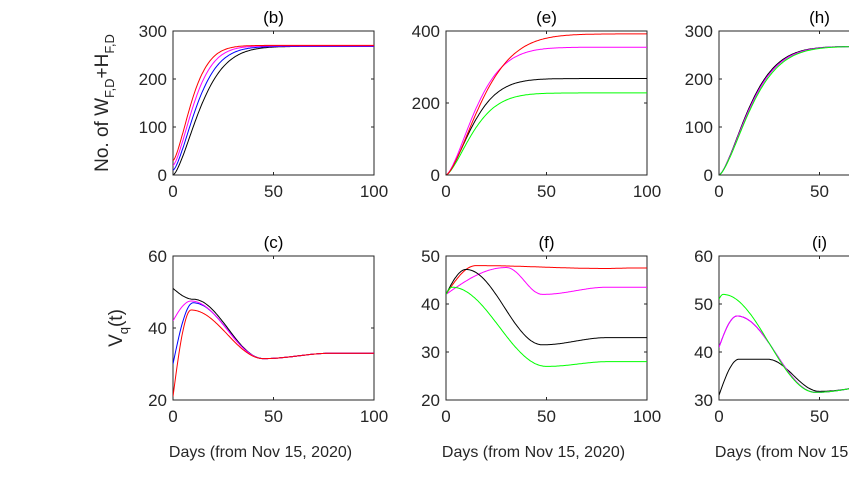 The width and height of the screenshot is (849, 483). I want to click on panel-title: (f), so click(546, 242).